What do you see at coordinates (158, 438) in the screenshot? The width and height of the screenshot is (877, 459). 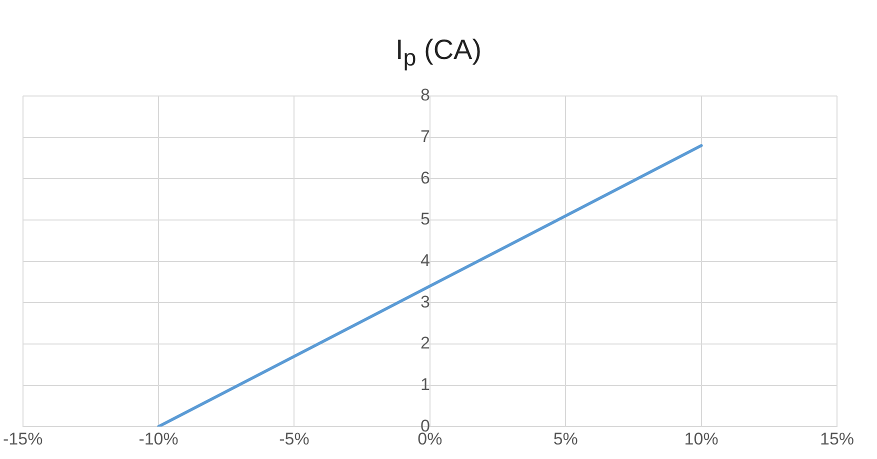 I see `x-tick-label: -10%` at bounding box center [158, 438].